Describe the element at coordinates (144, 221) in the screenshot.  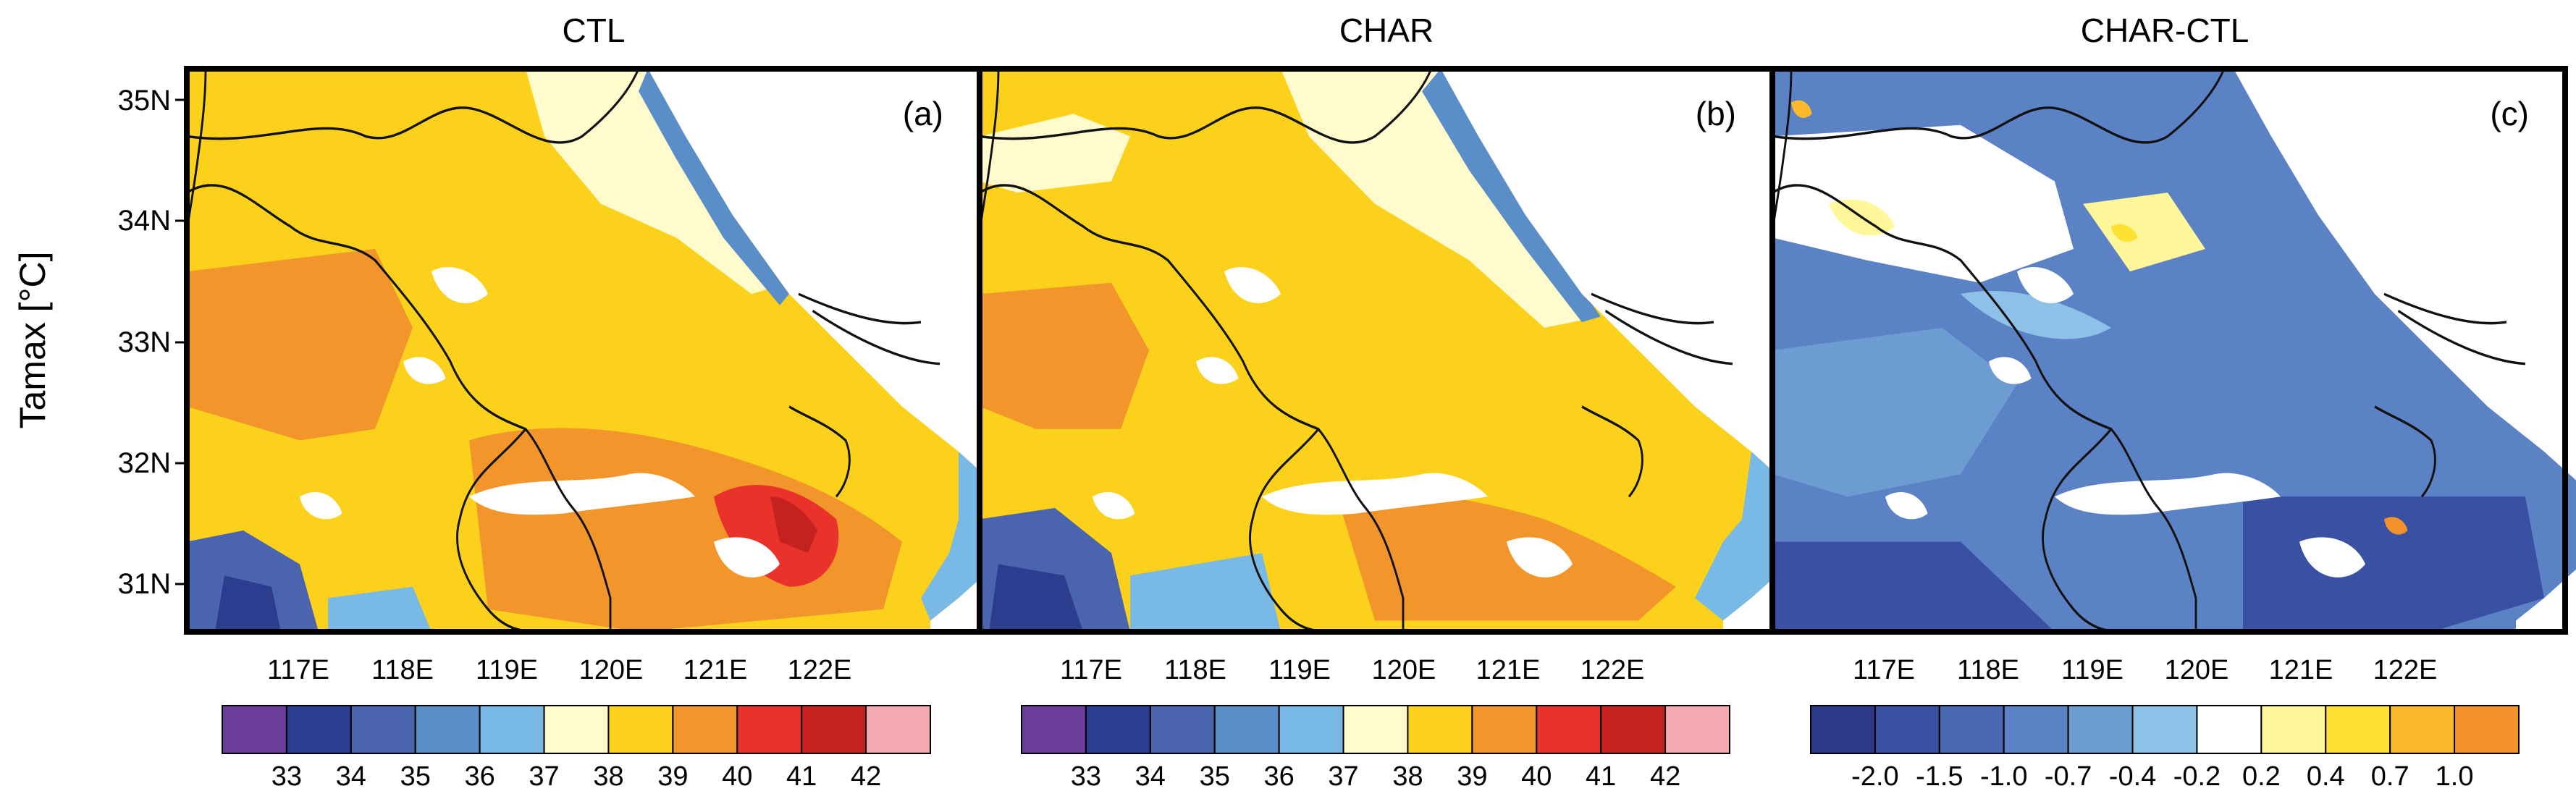
I see `lat-label-34n: 34N` at that location.